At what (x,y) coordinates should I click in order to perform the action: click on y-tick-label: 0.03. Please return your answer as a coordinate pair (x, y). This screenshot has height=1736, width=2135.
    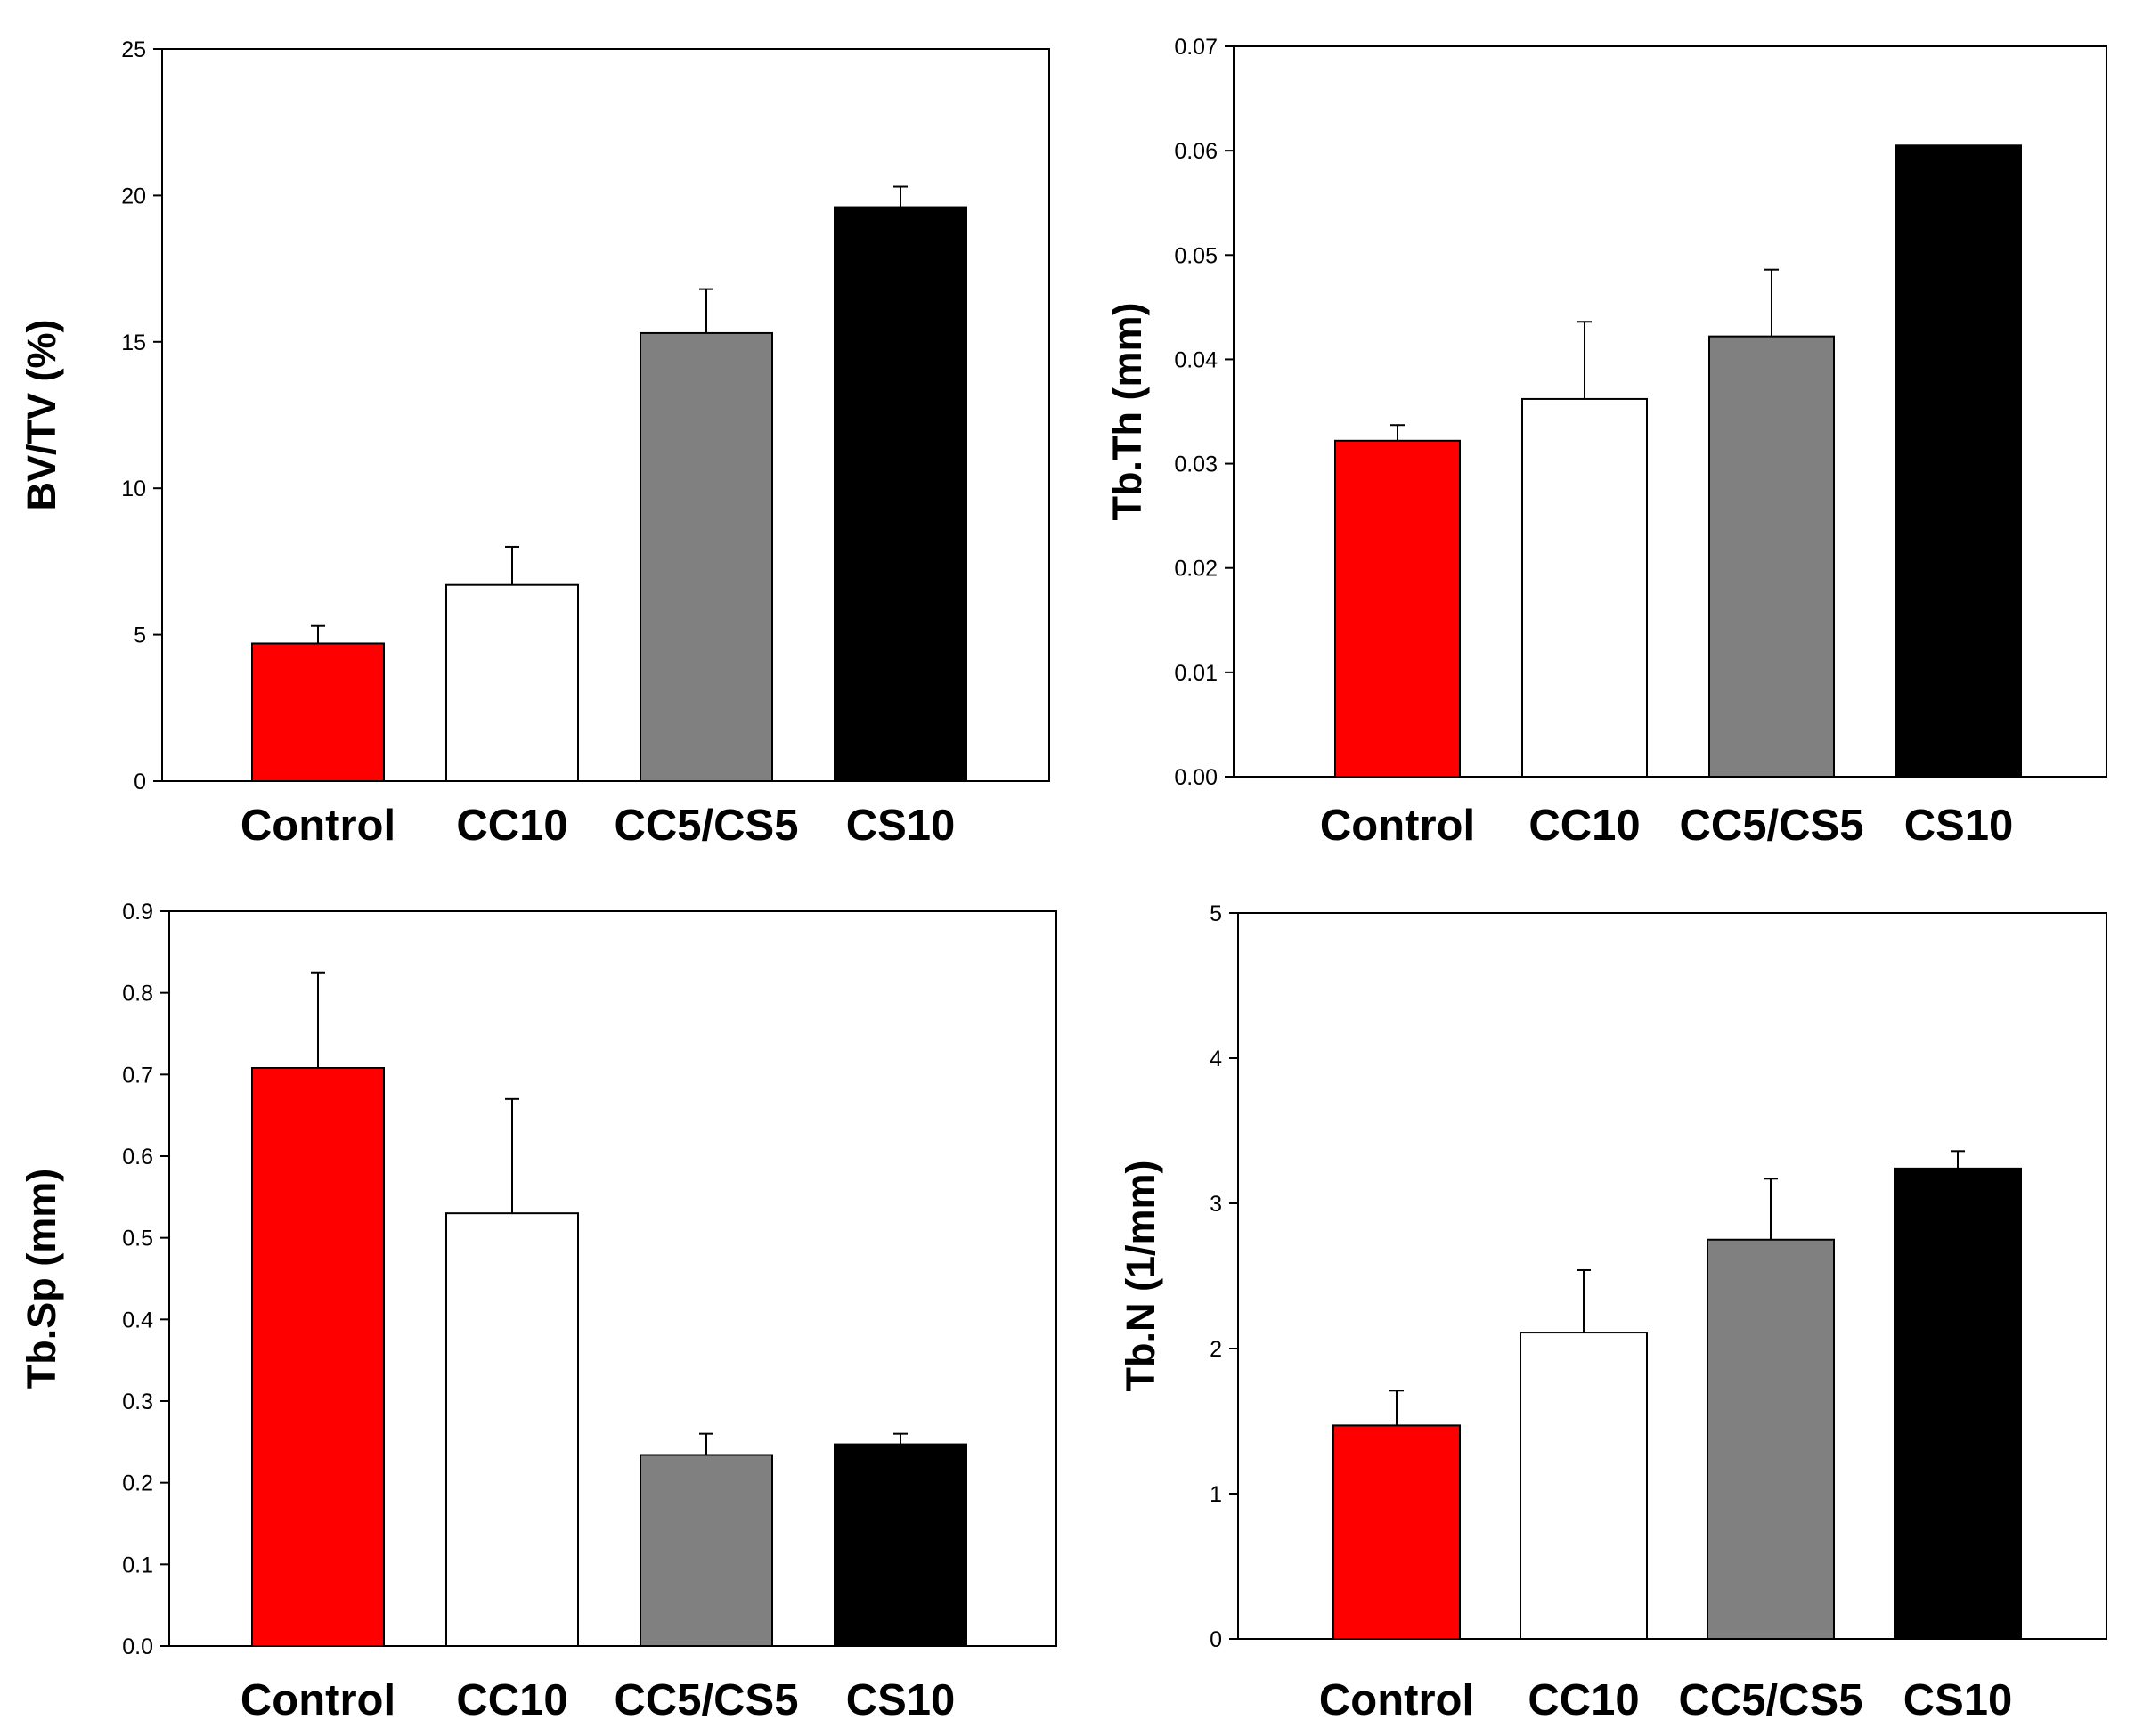
    Looking at the image, I should click on (1196, 465).